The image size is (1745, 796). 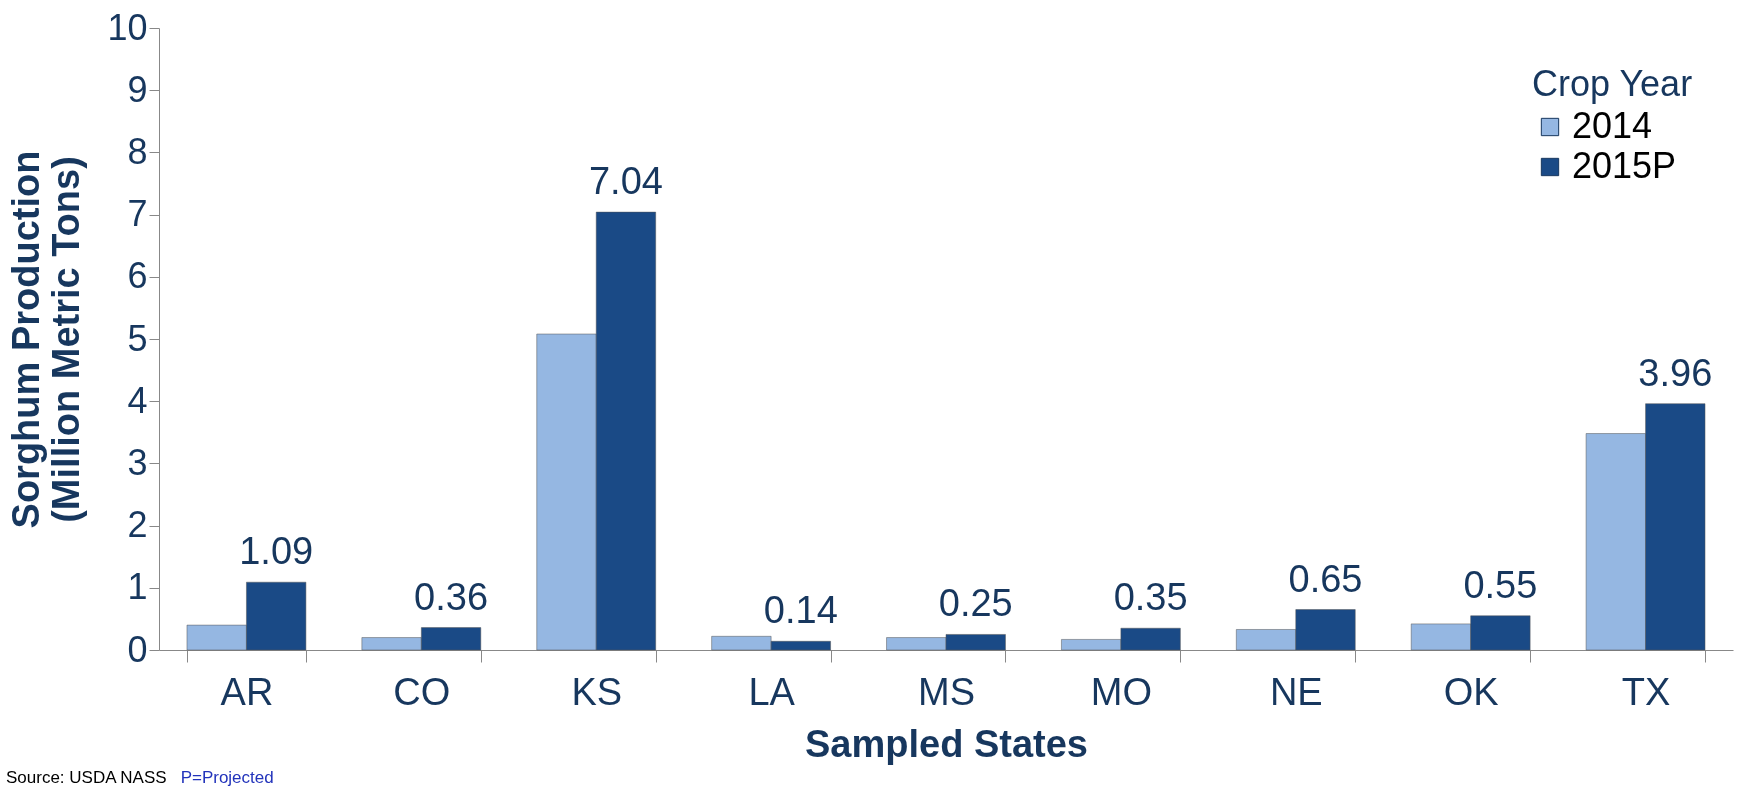 I want to click on y-tick-label: 10, so click(x=127, y=27).